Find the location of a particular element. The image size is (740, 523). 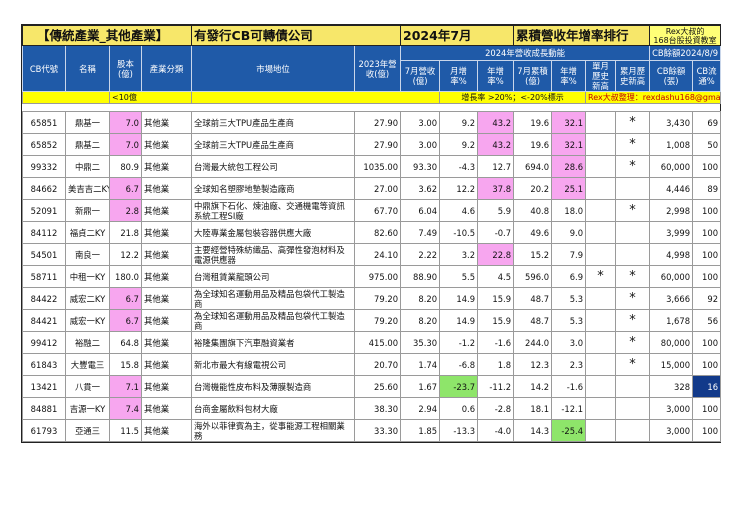

yoy-rate: -4.0 is located at coordinates (496, 430).